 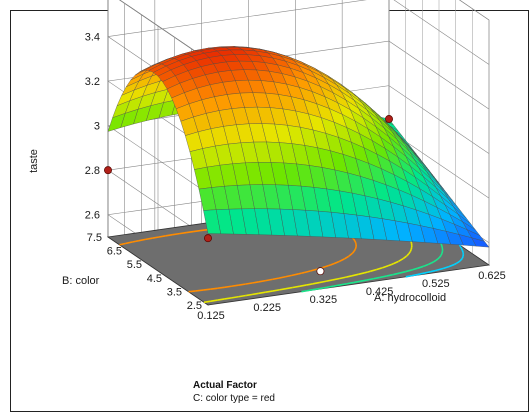 What do you see at coordinates (410, 298) in the screenshot?
I see `x-axis-label: A: hydrocolloid` at bounding box center [410, 298].